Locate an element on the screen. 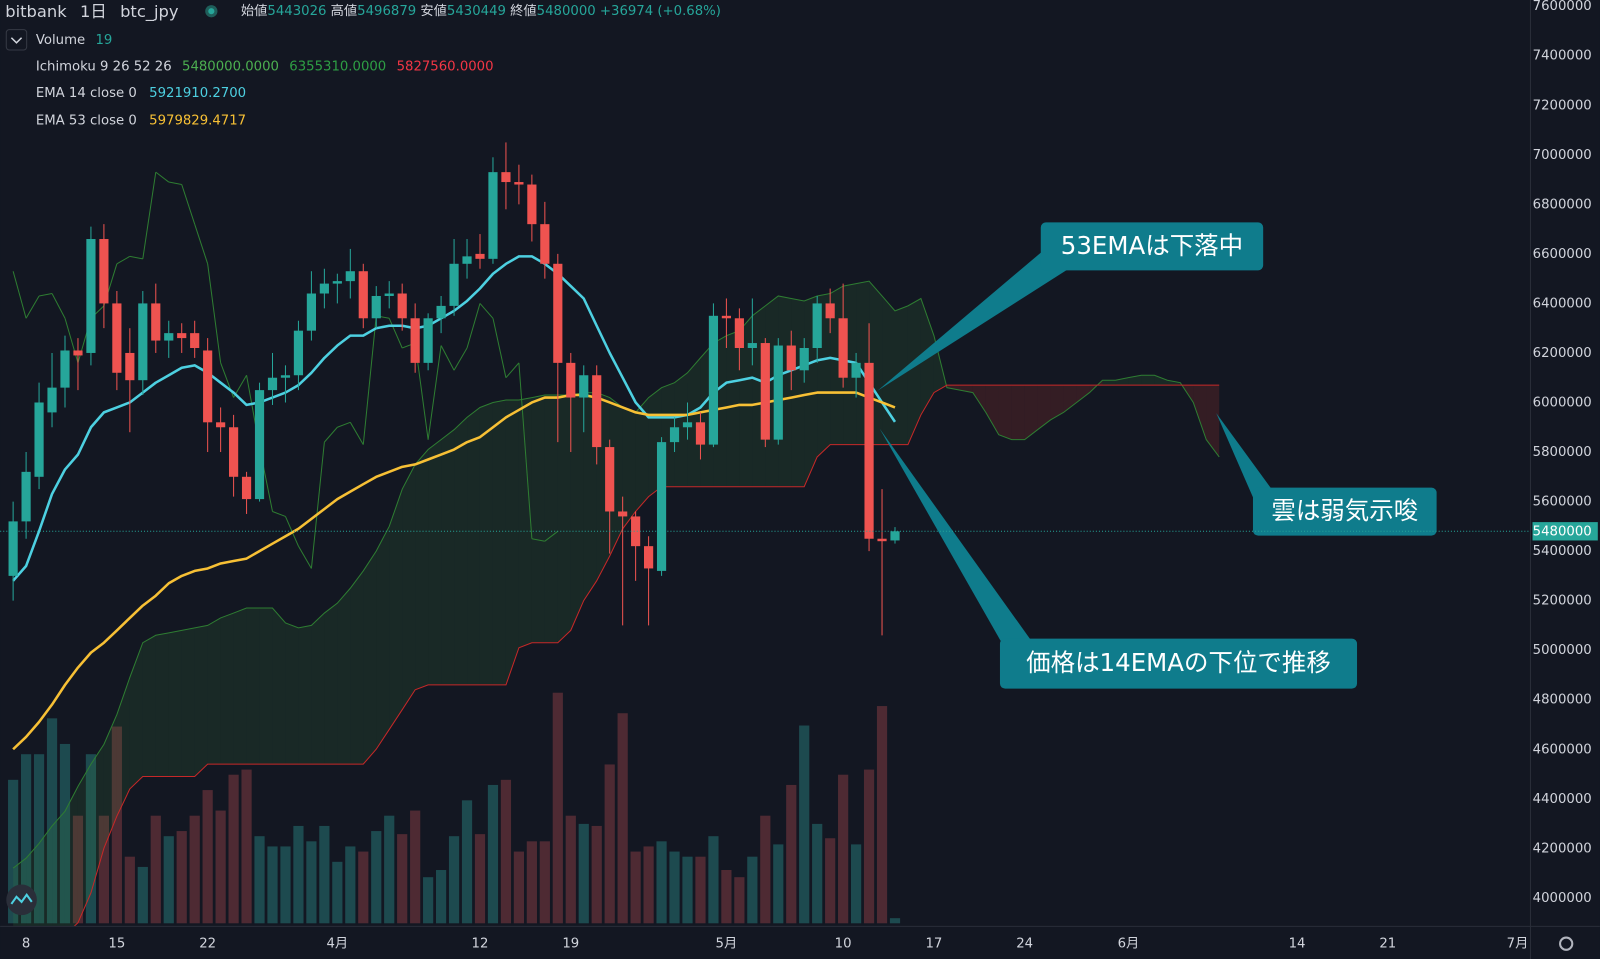 The height and width of the screenshot is (959, 1600). x-tick-label: 5月 is located at coordinates (727, 944).